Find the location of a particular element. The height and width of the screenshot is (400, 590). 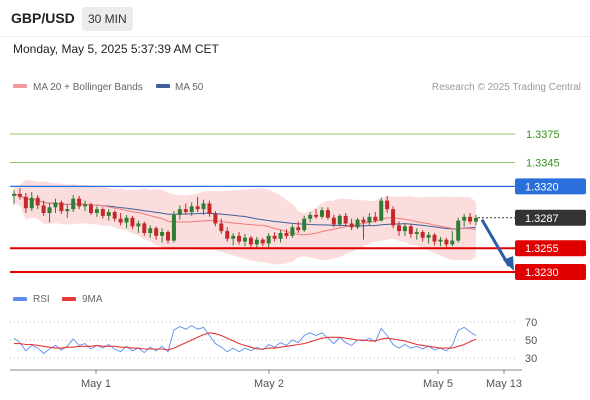

chart-datetime: Monday, May 5, 2025 5:37:39 AM CET is located at coordinates (116, 49).